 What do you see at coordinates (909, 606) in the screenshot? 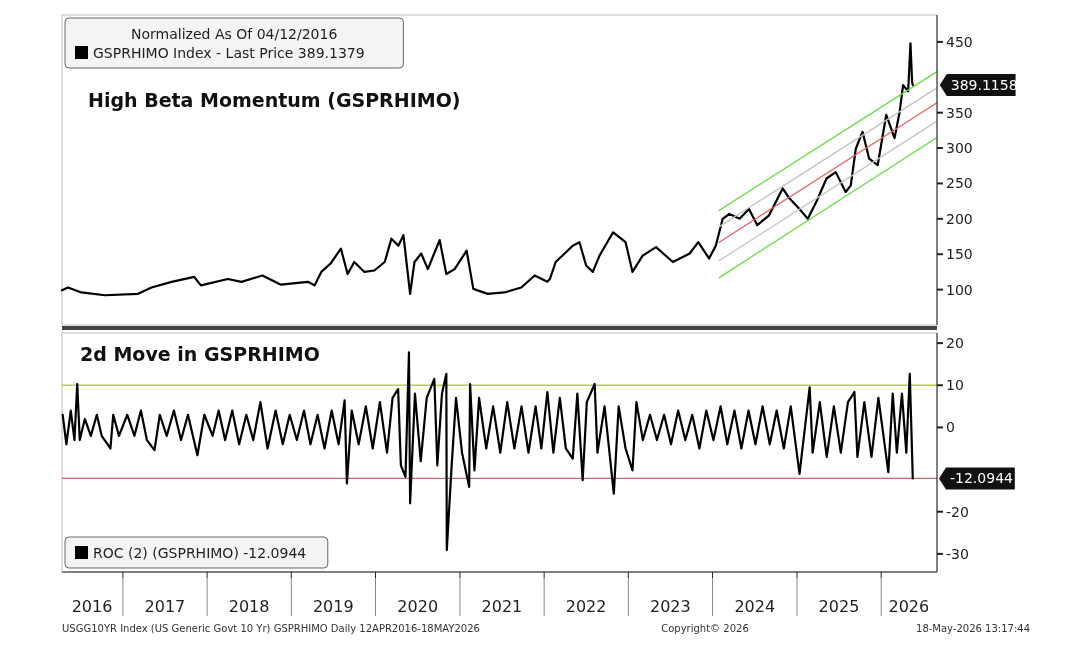
I see `x-tick-label: 2026` at bounding box center [909, 606].